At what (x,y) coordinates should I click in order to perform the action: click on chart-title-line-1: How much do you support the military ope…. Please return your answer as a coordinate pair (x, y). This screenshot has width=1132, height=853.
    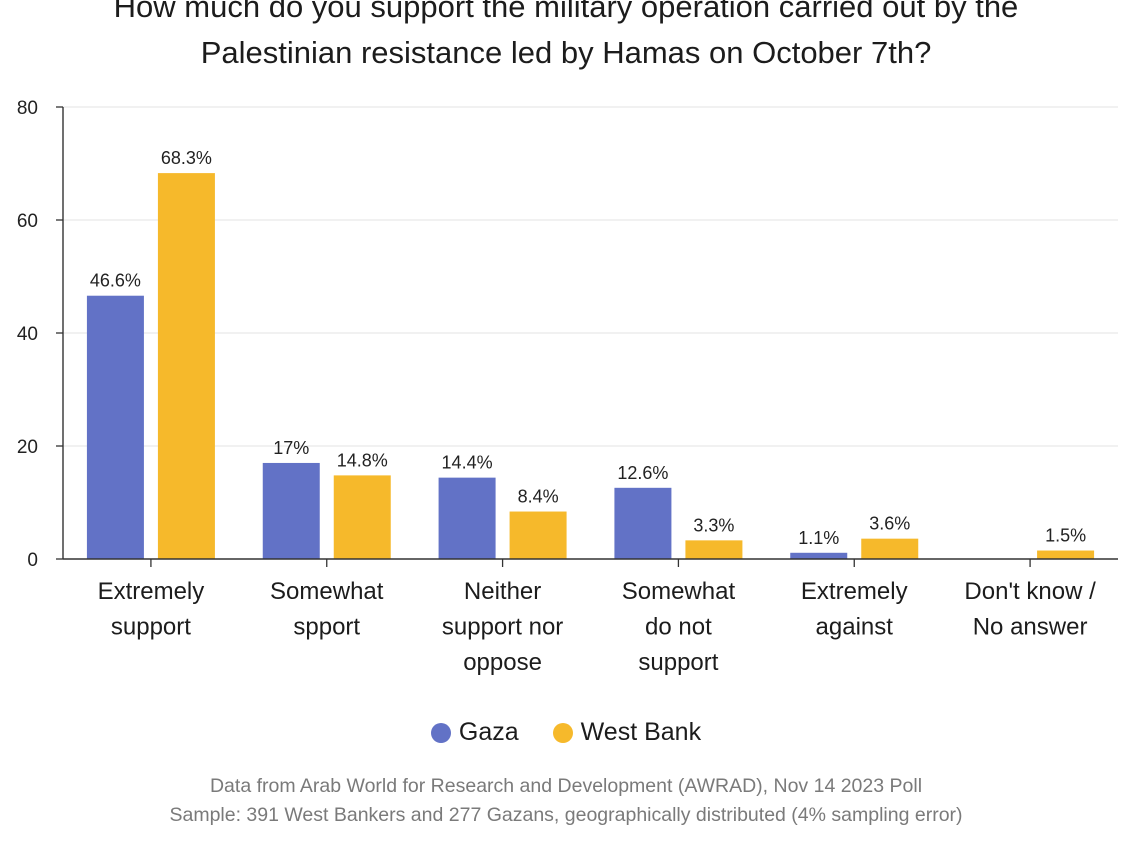
    Looking at the image, I should click on (566, 12).